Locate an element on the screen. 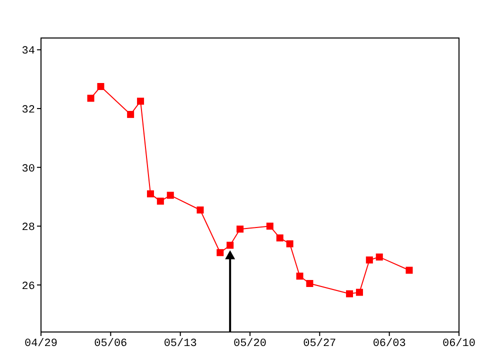 Image resolution: width=480 pixels, height=360 pixels. x-tick-label: 06/03 is located at coordinates (389, 344).